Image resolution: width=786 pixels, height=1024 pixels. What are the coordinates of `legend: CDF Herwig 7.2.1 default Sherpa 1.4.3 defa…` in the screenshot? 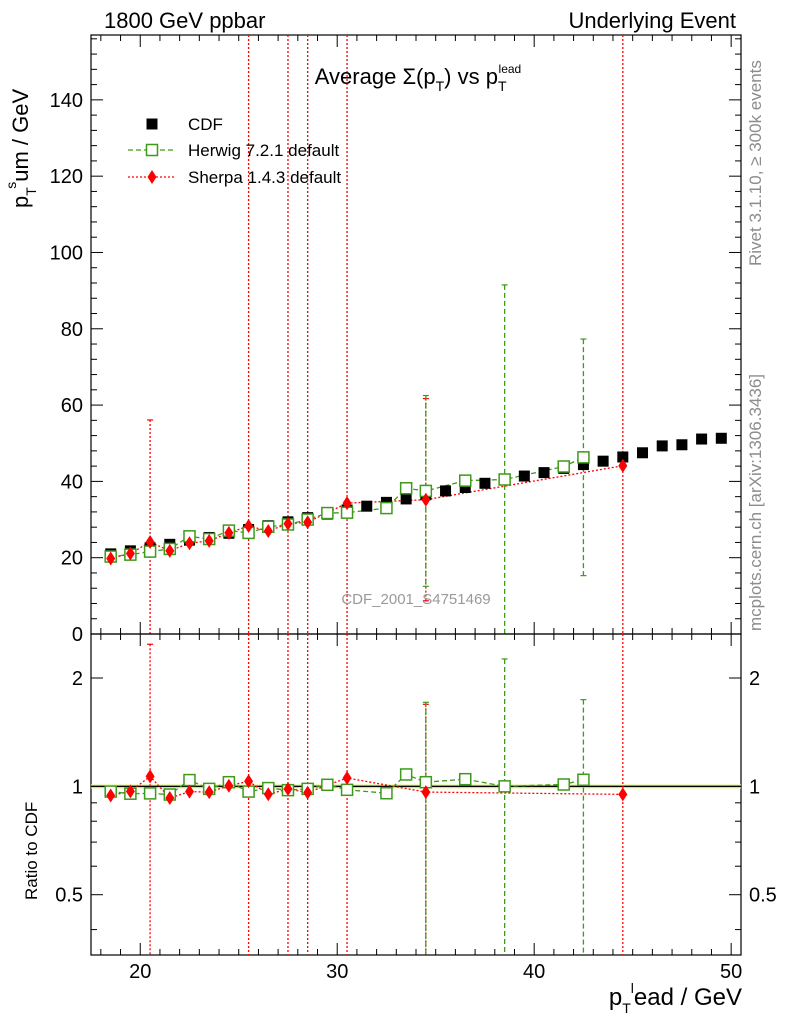 It's located at (234, 151).